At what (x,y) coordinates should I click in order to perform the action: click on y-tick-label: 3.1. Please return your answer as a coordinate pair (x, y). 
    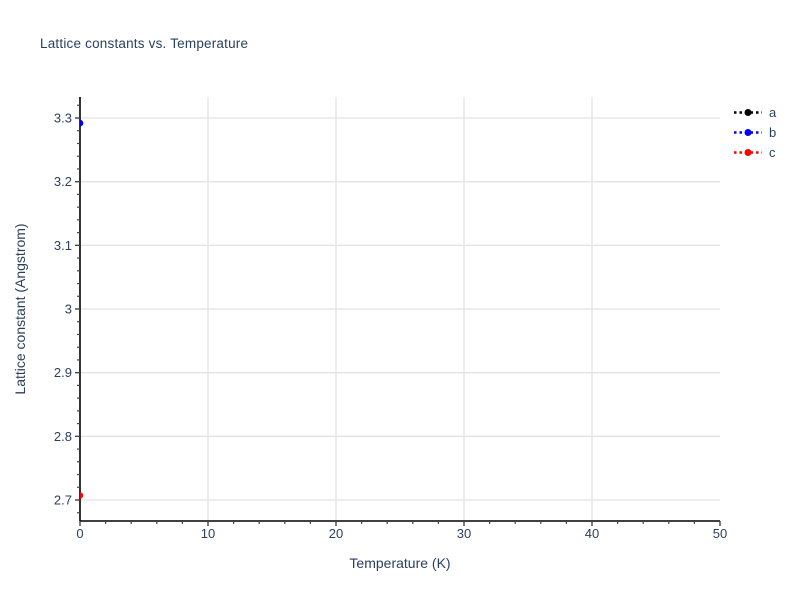
    Looking at the image, I should click on (63, 245).